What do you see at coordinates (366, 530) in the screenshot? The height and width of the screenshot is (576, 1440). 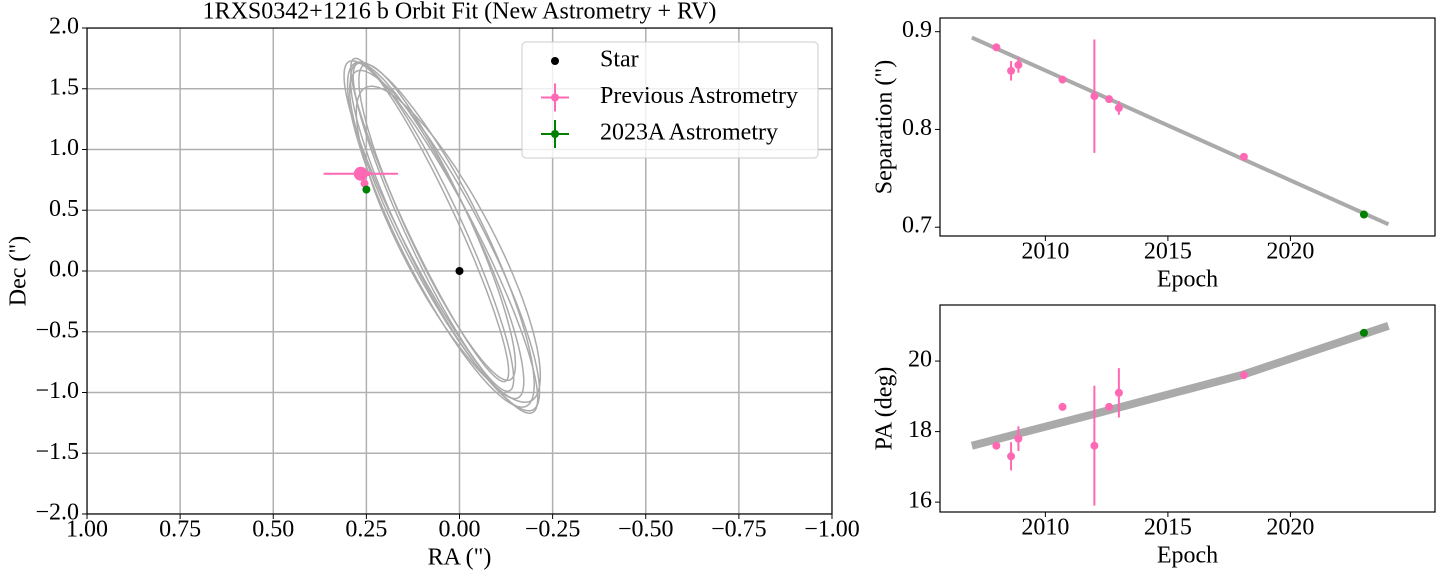 I see `x-tick-label: 0.25` at bounding box center [366, 530].